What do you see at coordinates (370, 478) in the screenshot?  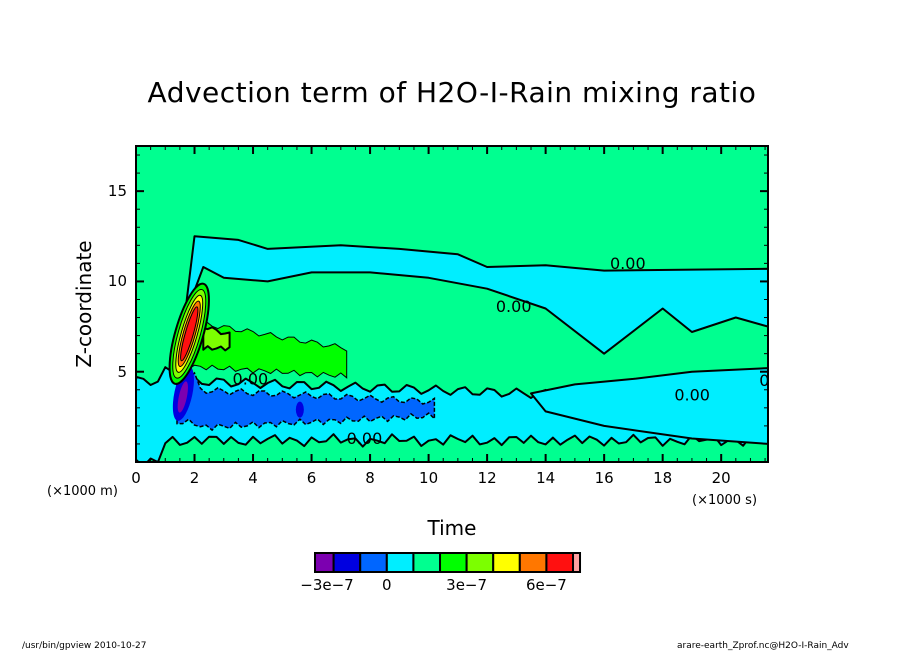 I see `x-tick-label: 8` at bounding box center [370, 478].